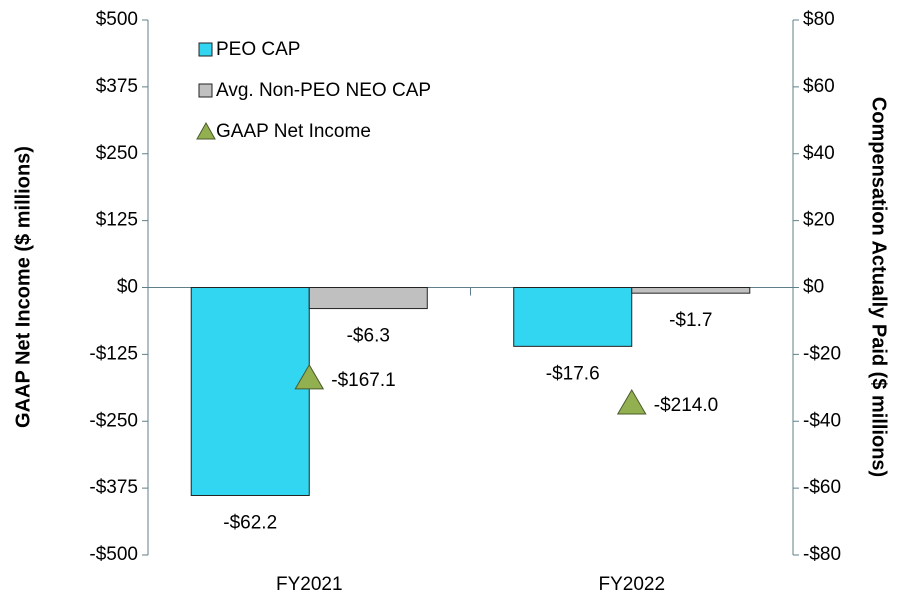 Image resolution: width=897 pixels, height=602 pixels. What do you see at coordinates (250, 522) in the screenshot?
I see `data-label: -$62.2` at bounding box center [250, 522].